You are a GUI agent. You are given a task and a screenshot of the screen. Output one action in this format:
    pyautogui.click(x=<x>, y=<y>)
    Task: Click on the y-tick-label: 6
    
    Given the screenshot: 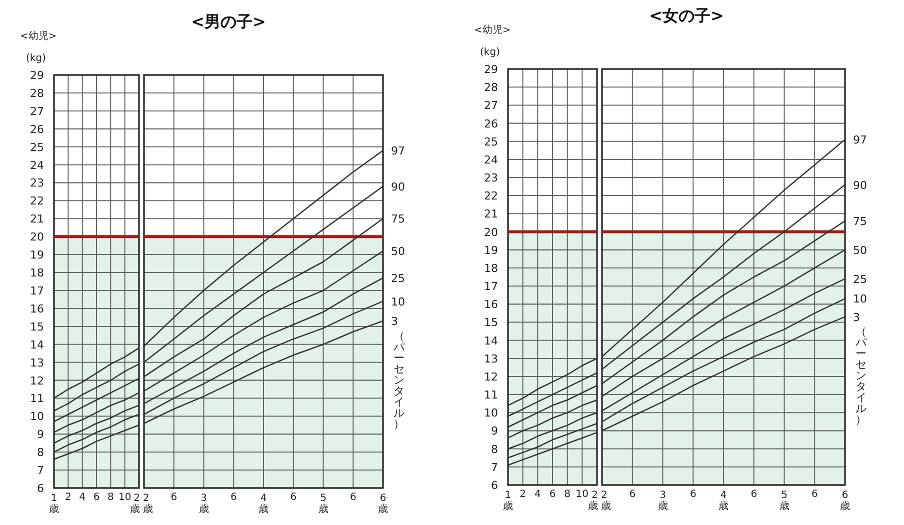 What is the action you would take?
    pyautogui.click(x=494, y=485)
    